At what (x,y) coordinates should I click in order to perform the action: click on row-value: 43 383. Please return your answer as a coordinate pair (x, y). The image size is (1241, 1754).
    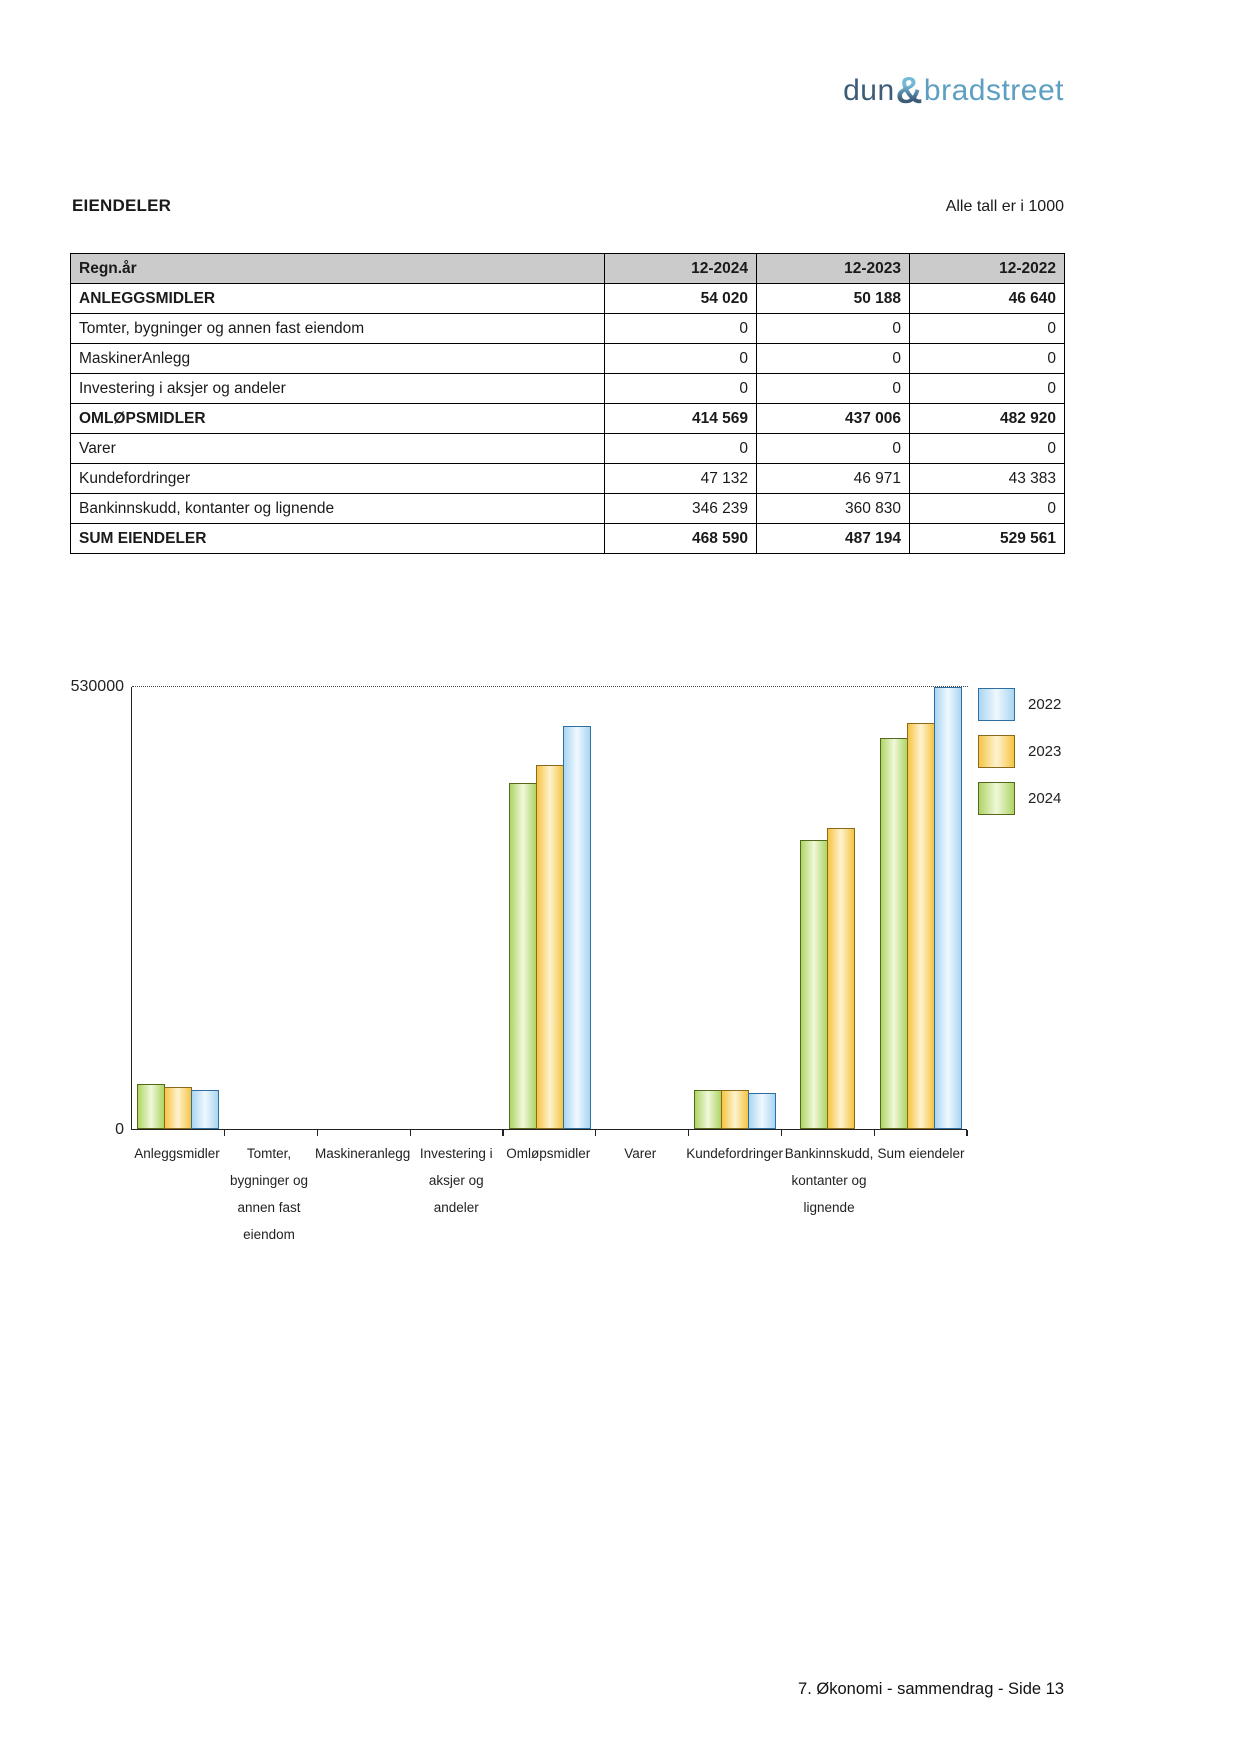
    Looking at the image, I should click on (987, 478).